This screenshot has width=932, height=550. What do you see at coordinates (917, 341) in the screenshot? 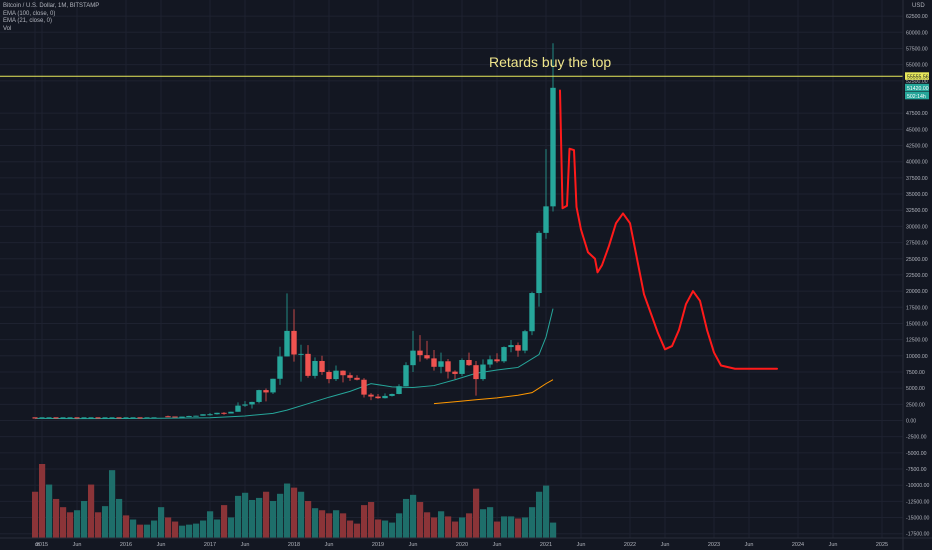
I see `y-tick-label: 12500.00` at bounding box center [917, 341].